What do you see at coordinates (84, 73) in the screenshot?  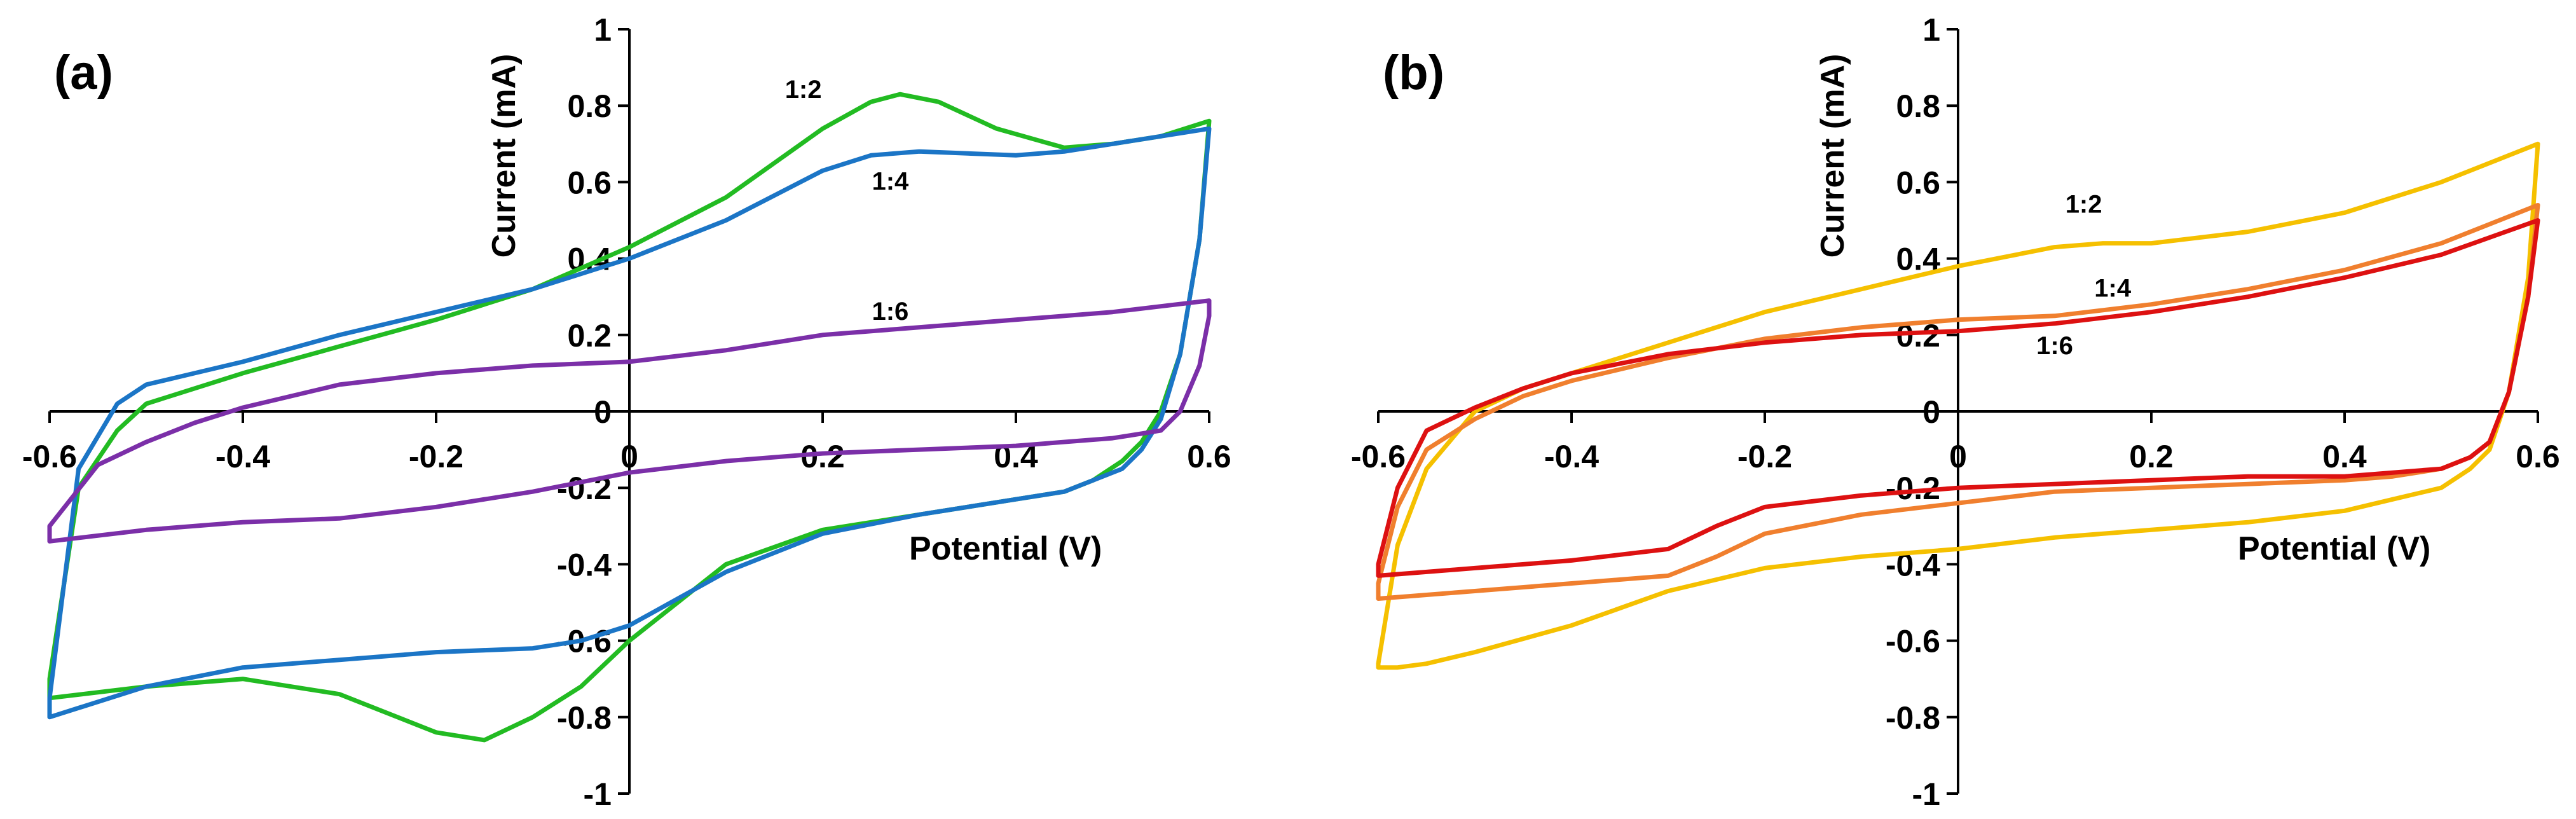 I see `panel-label: (a)` at bounding box center [84, 73].